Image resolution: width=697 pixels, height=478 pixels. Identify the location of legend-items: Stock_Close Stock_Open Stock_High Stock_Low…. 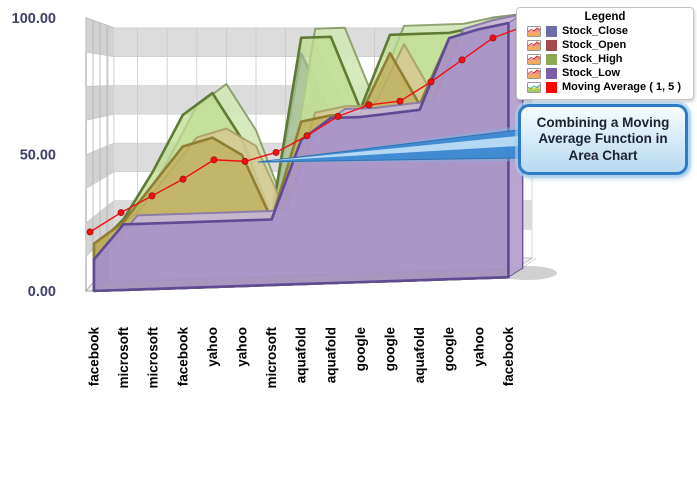
(605, 59).